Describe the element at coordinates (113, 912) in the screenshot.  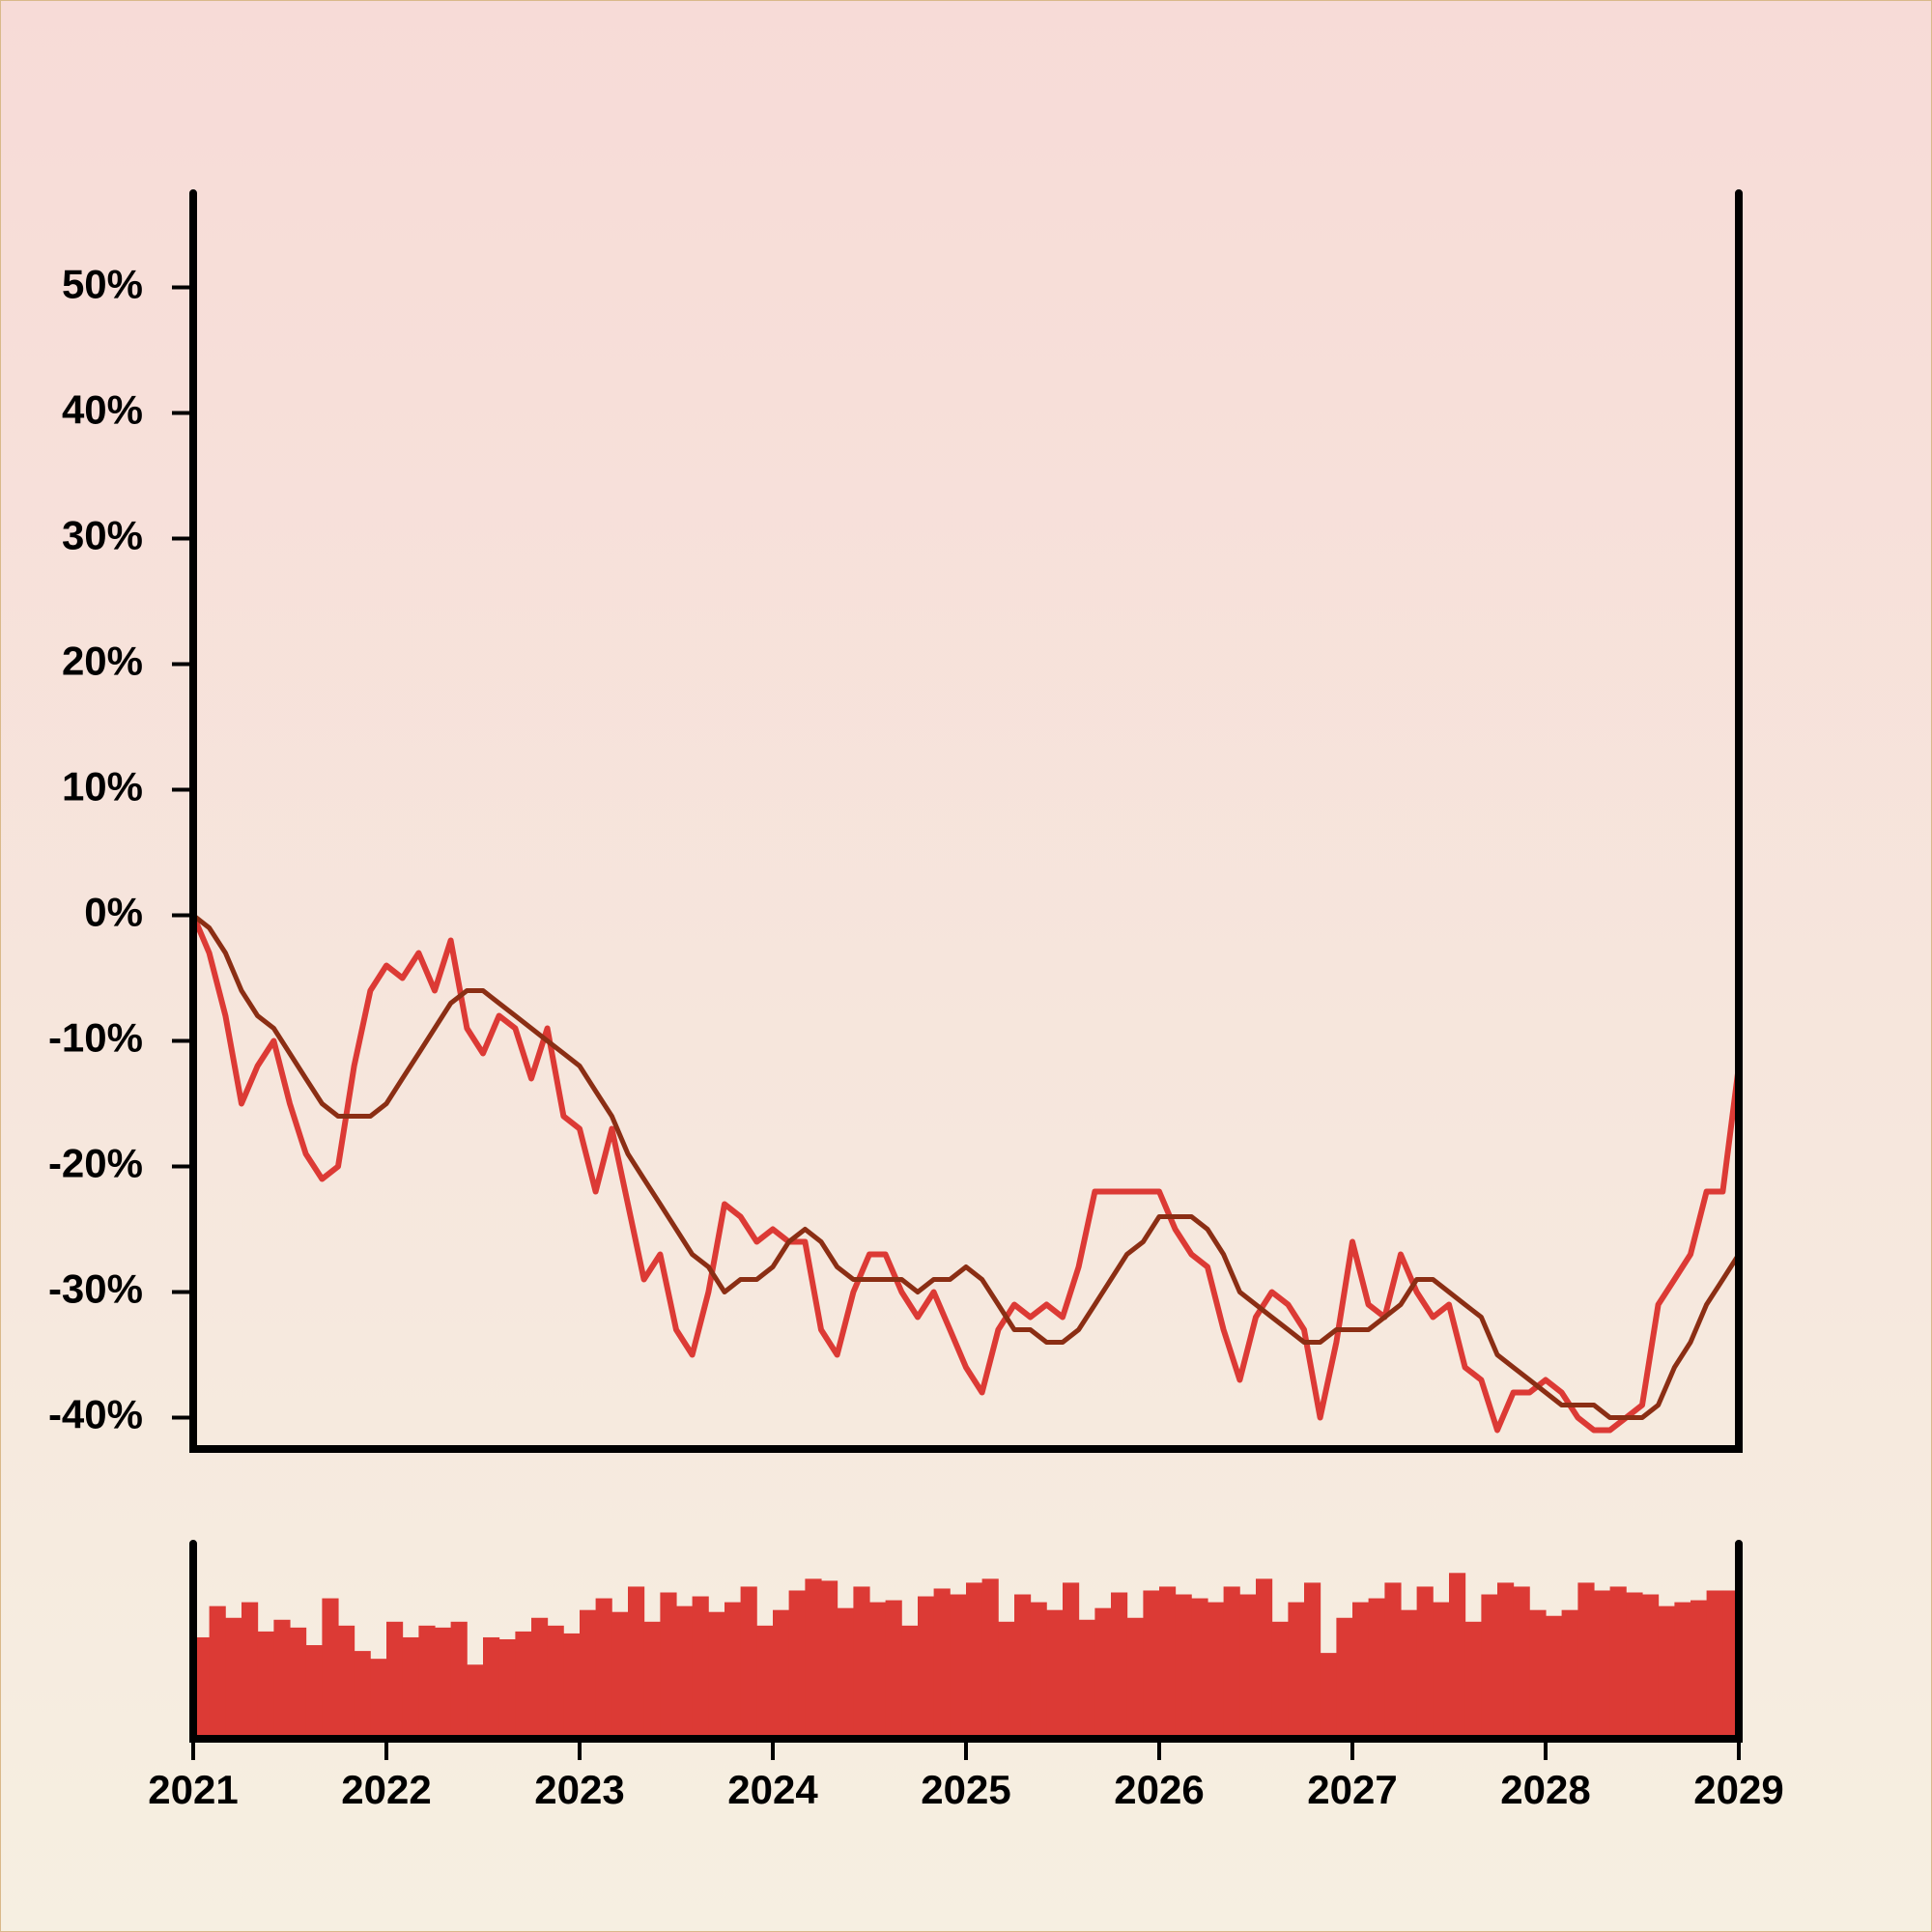
I see `y-tick-label: 0%` at that location.